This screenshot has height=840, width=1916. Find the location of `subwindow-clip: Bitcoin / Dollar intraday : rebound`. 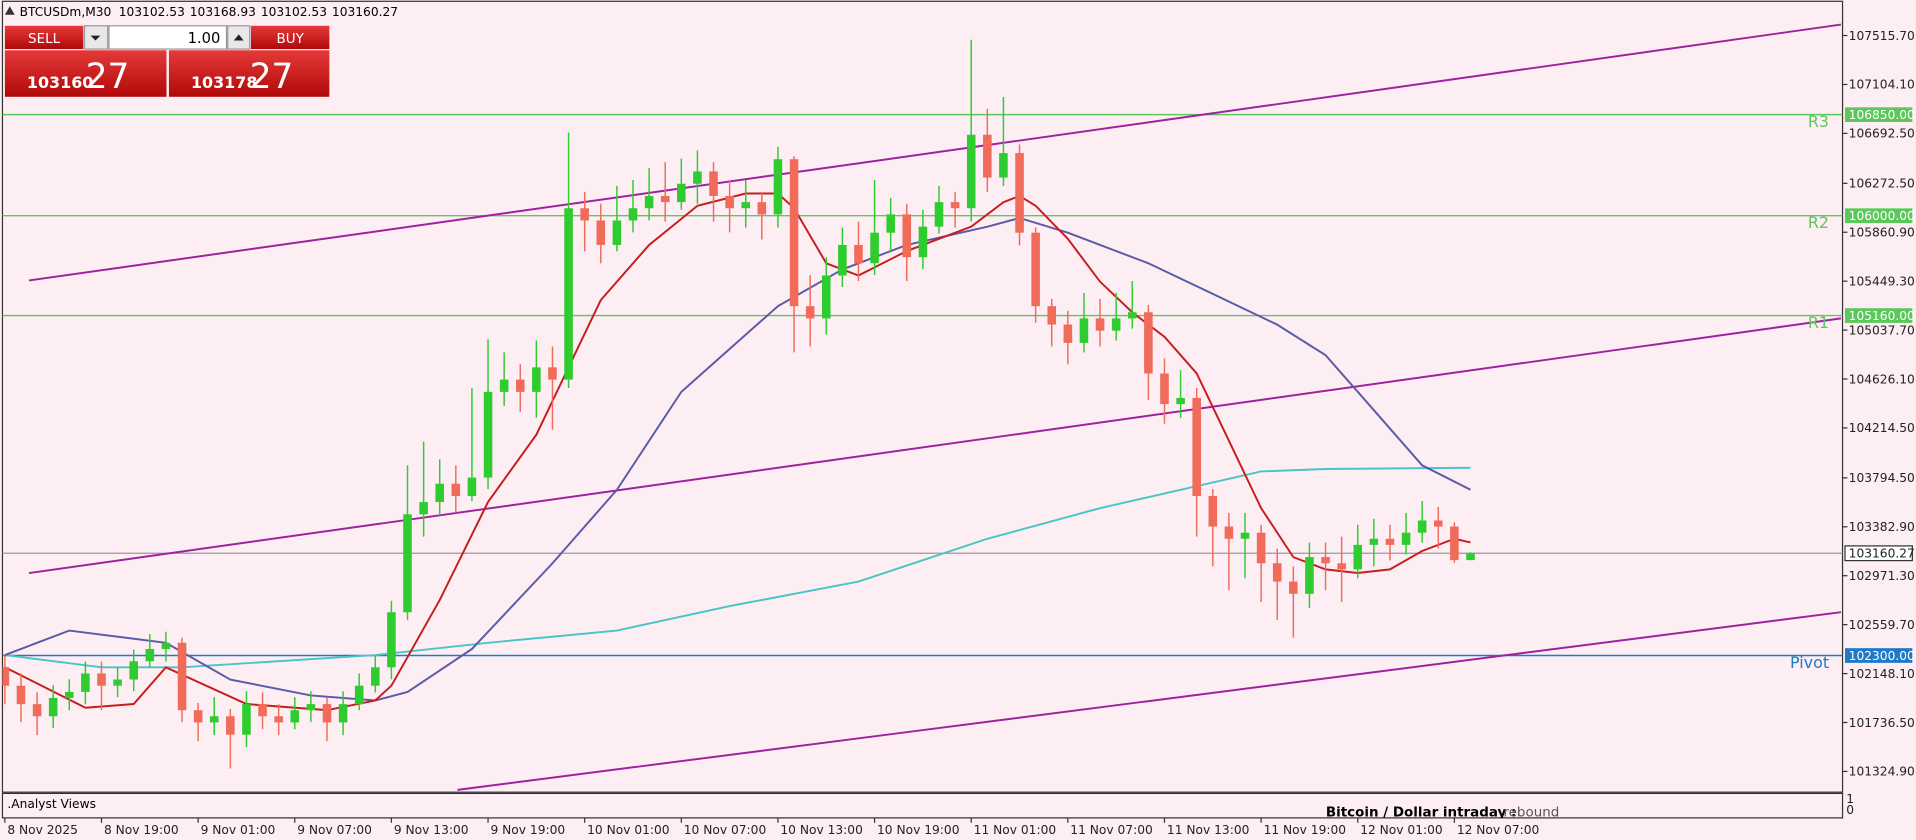

subwindow-clip: Bitcoin / Dollar intraday : rebound is located at coordinates (1442, 813).